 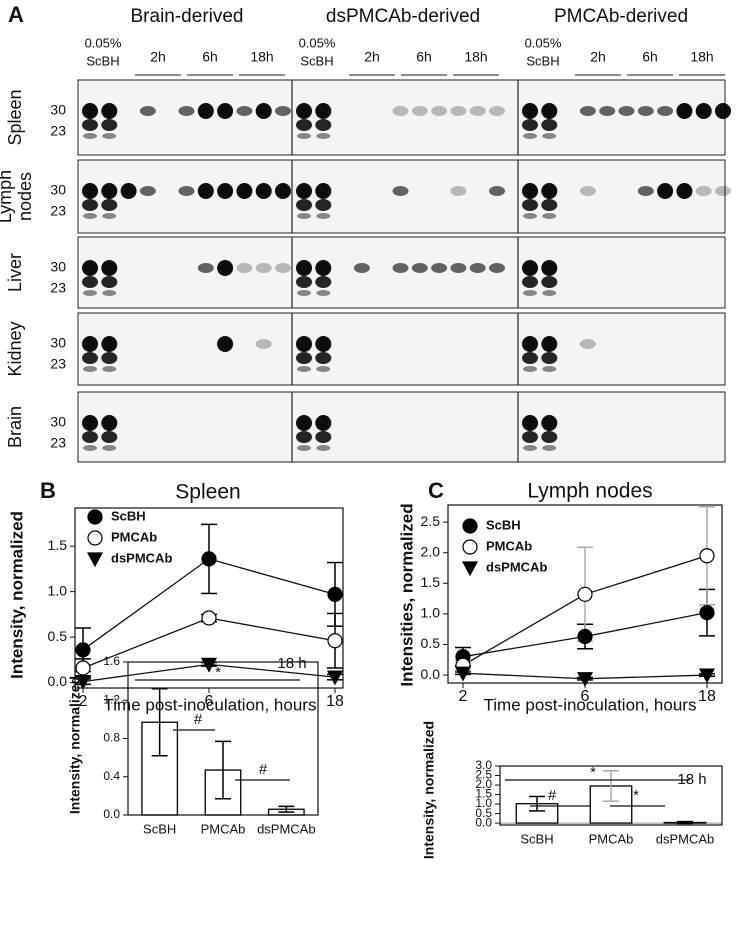 What do you see at coordinates (291, 663) in the screenshot?
I see `annotation: 18 h` at bounding box center [291, 663].